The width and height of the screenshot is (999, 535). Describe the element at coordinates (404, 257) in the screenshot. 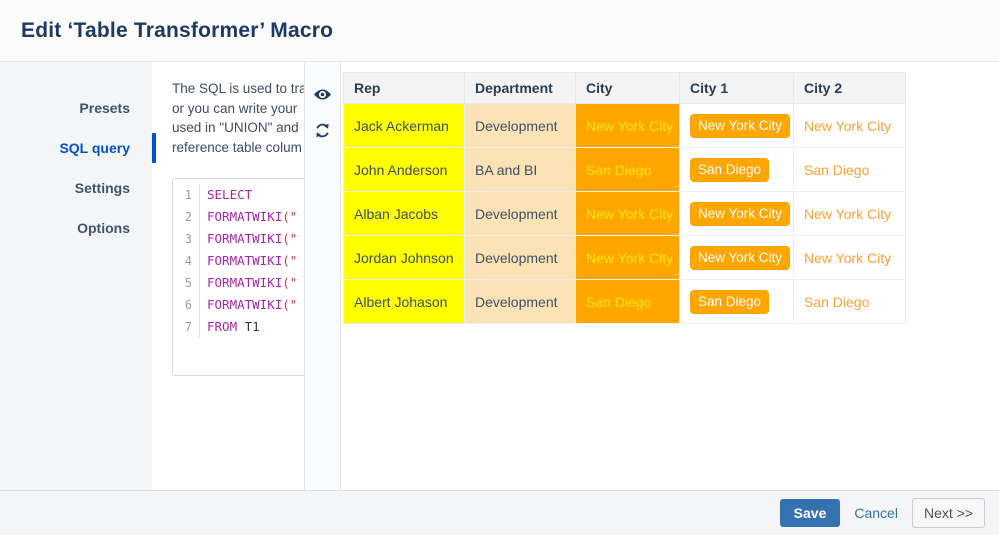

I see `rep-cell: Jordan Johnson` at that location.